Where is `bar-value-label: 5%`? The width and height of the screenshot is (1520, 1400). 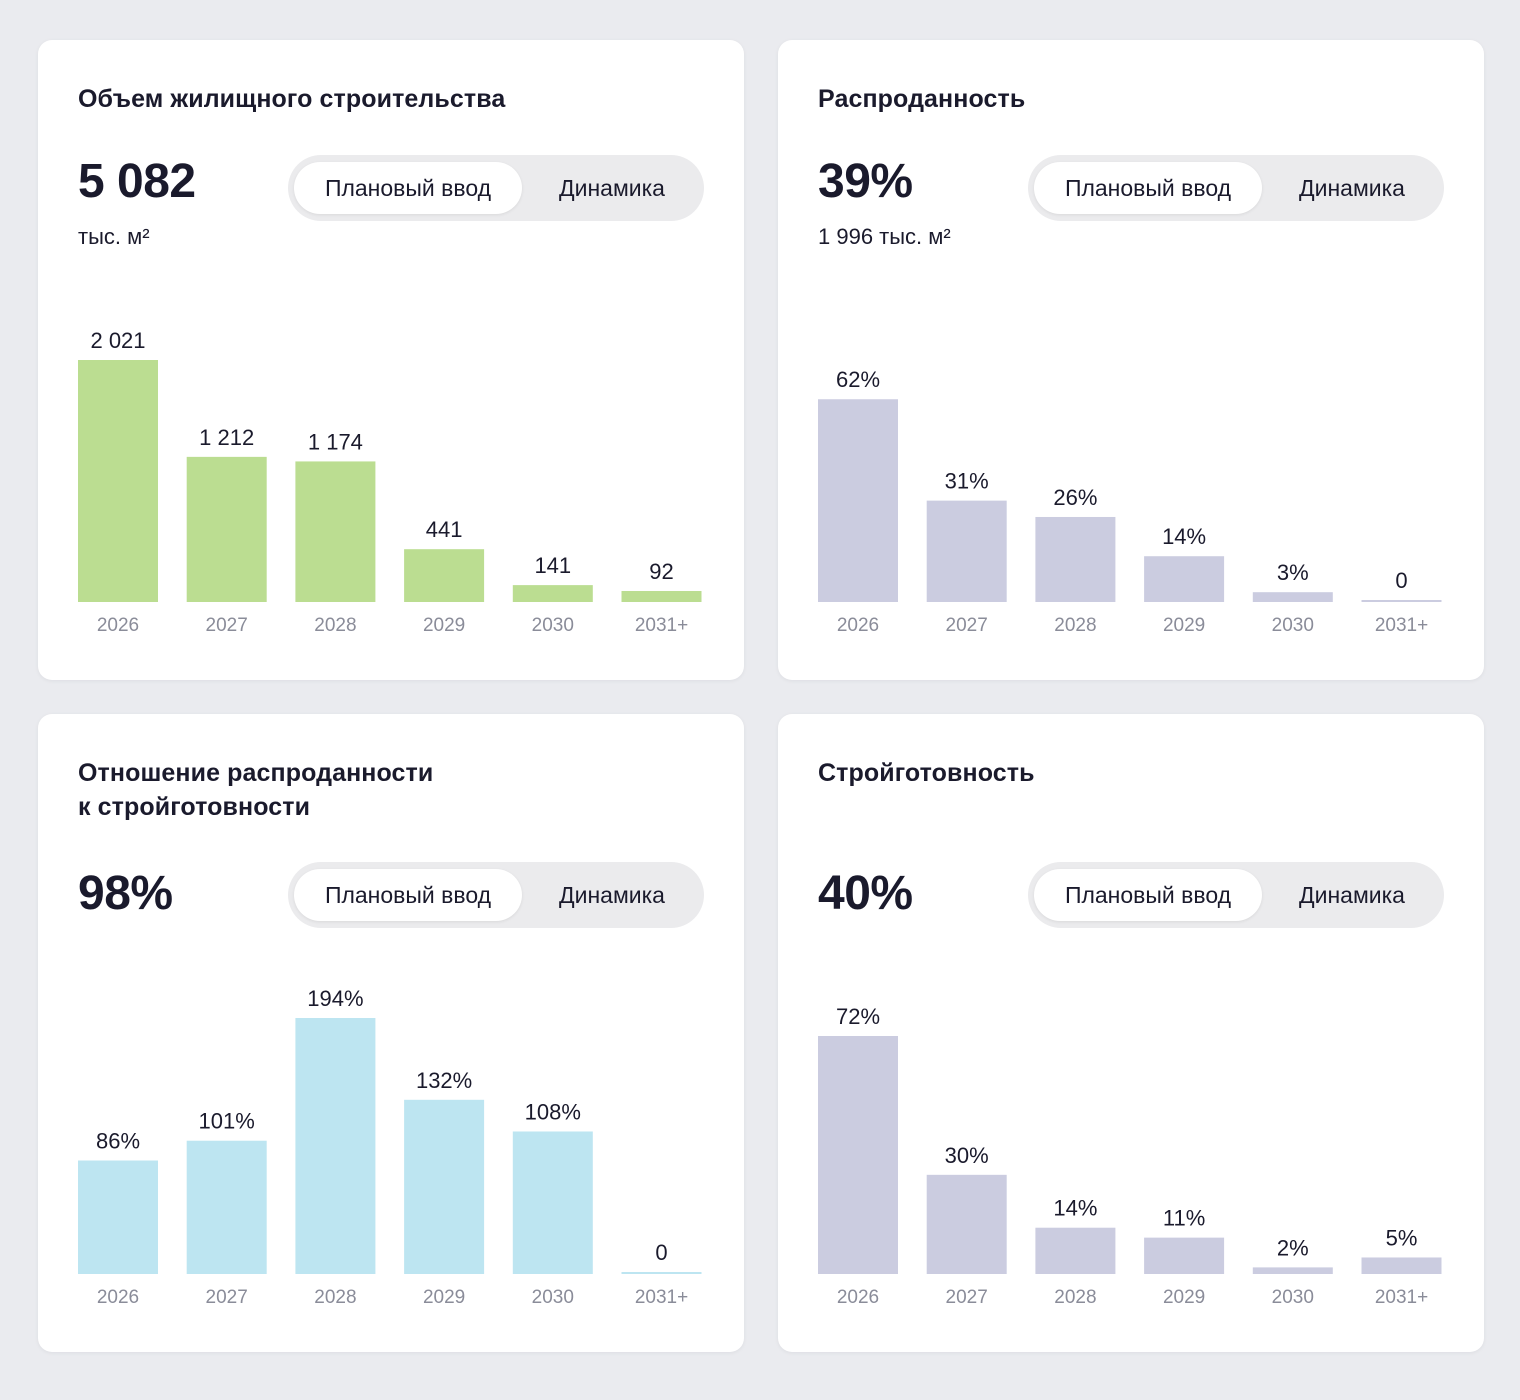 bar-value-label: 5% is located at coordinates (1402, 1237).